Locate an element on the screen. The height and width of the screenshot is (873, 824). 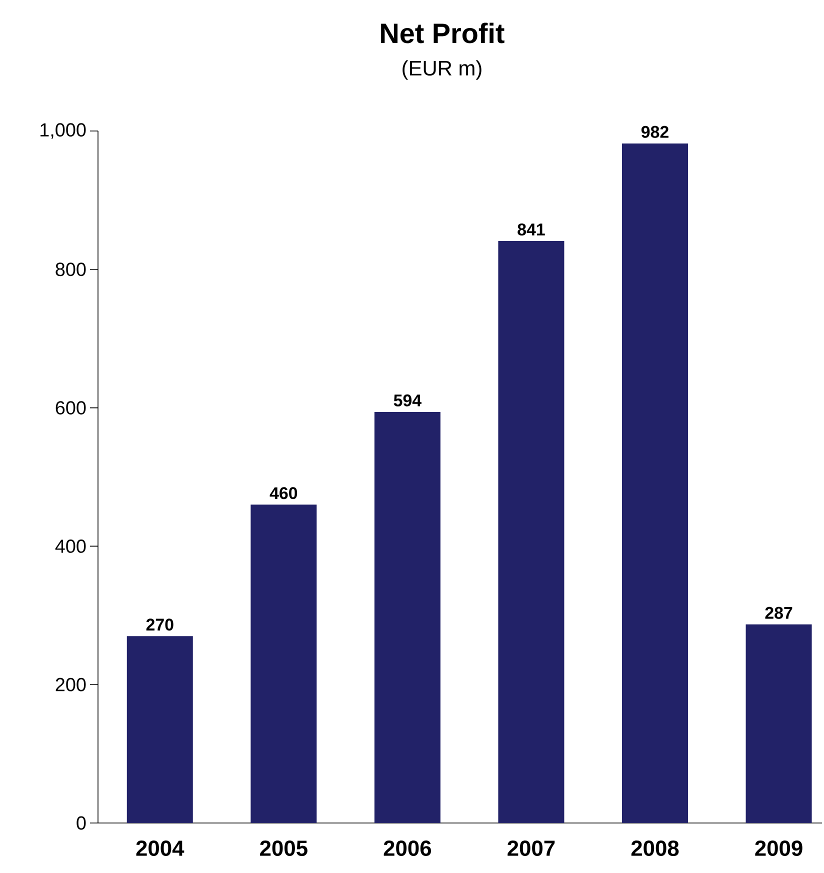
y-tick-label: 800 is located at coordinates (71, 269).